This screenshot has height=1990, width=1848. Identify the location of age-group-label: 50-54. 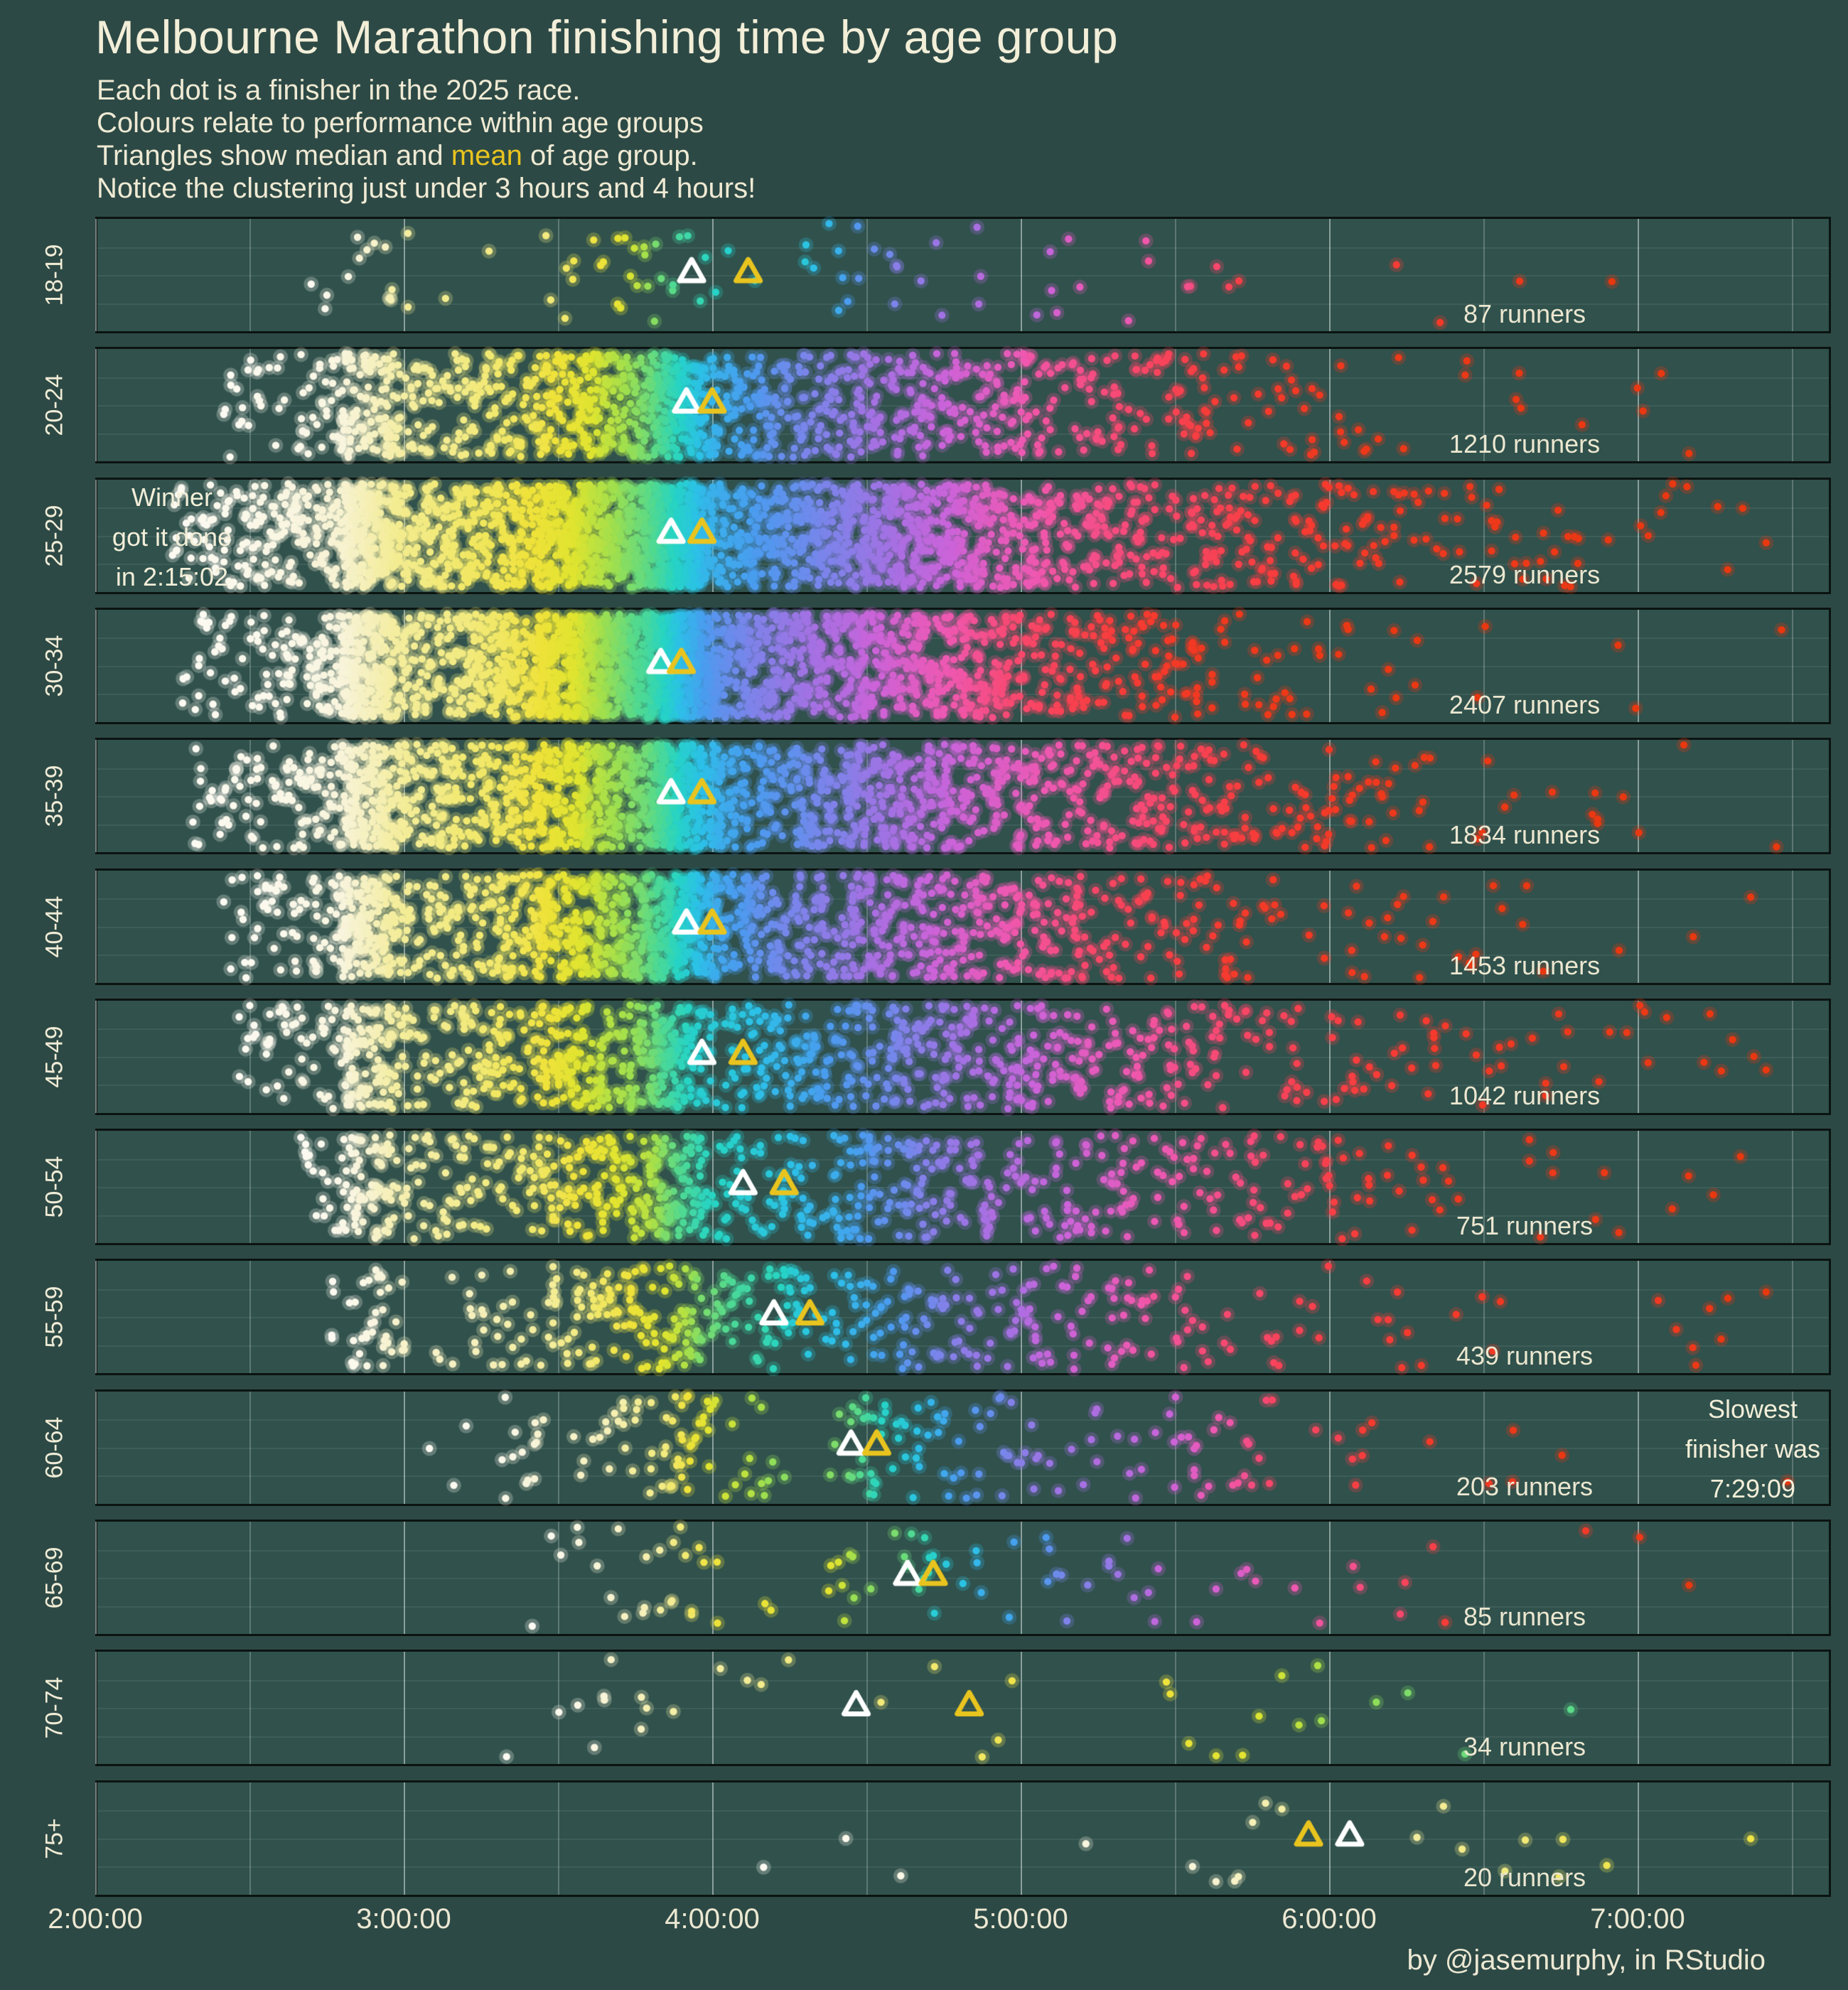
(55, 1187).